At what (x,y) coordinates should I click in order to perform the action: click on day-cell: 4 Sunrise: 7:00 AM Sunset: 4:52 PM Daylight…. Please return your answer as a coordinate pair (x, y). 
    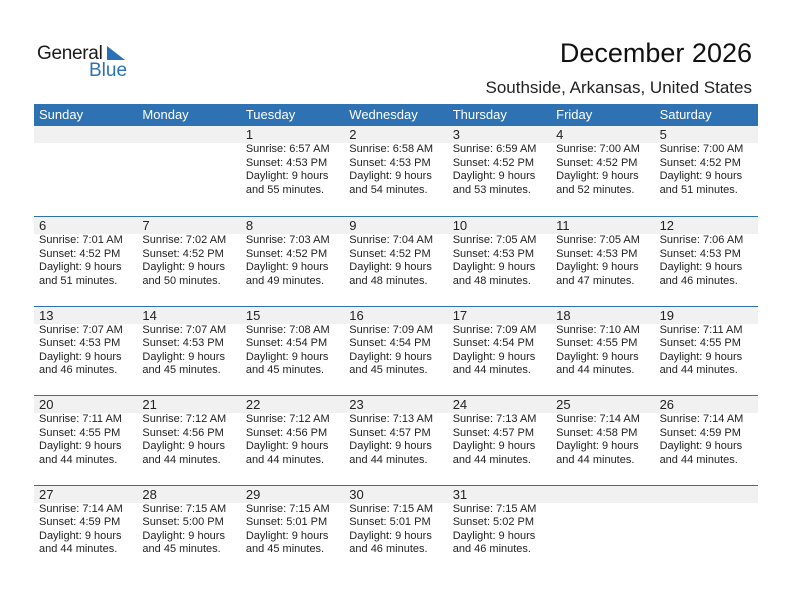
    Looking at the image, I should click on (602, 171).